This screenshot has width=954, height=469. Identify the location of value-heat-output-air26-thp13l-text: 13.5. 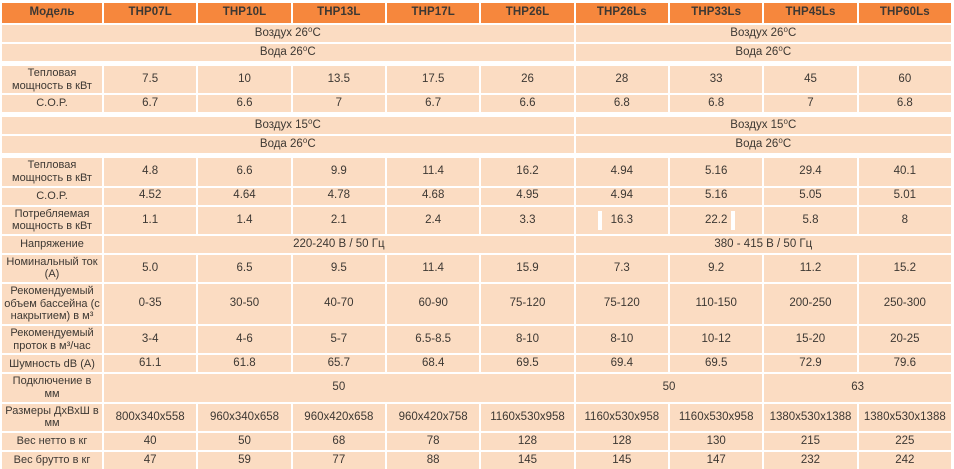
(339, 79).